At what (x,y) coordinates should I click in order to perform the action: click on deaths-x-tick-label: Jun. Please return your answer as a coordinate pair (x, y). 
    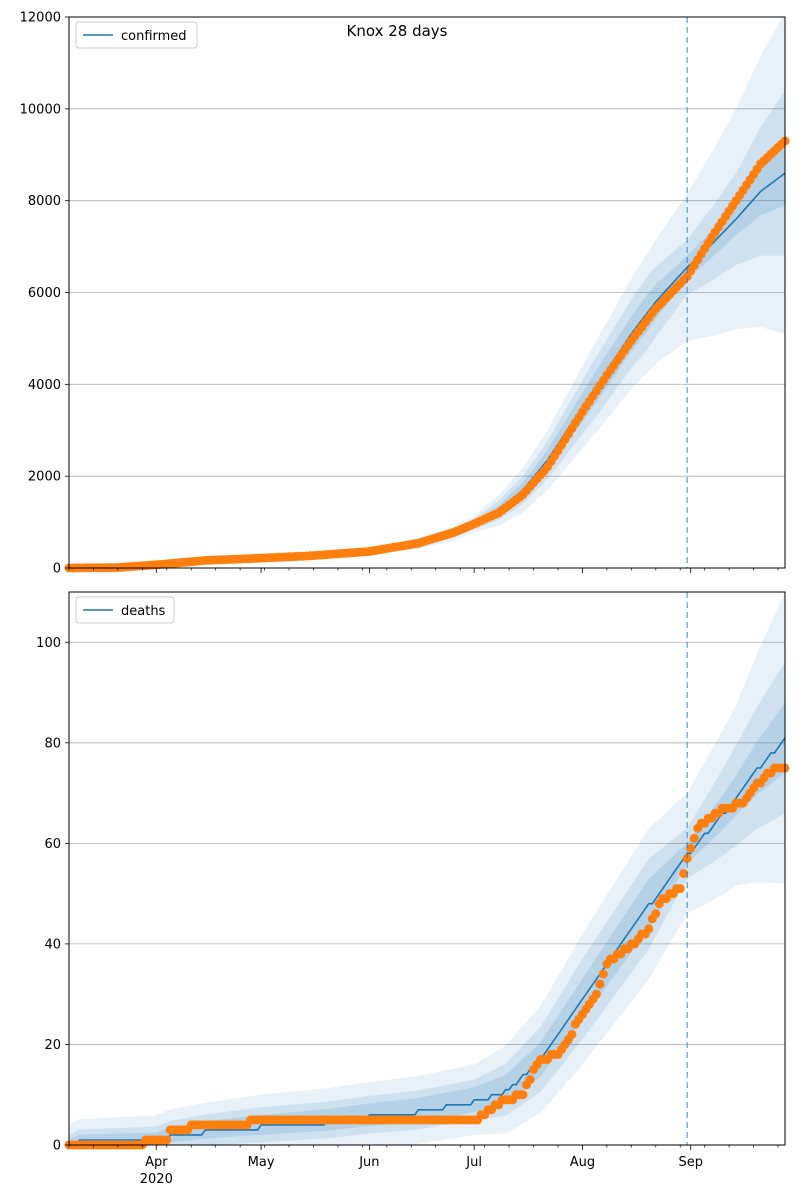
    Looking at the image, I should click on (368, 1162).